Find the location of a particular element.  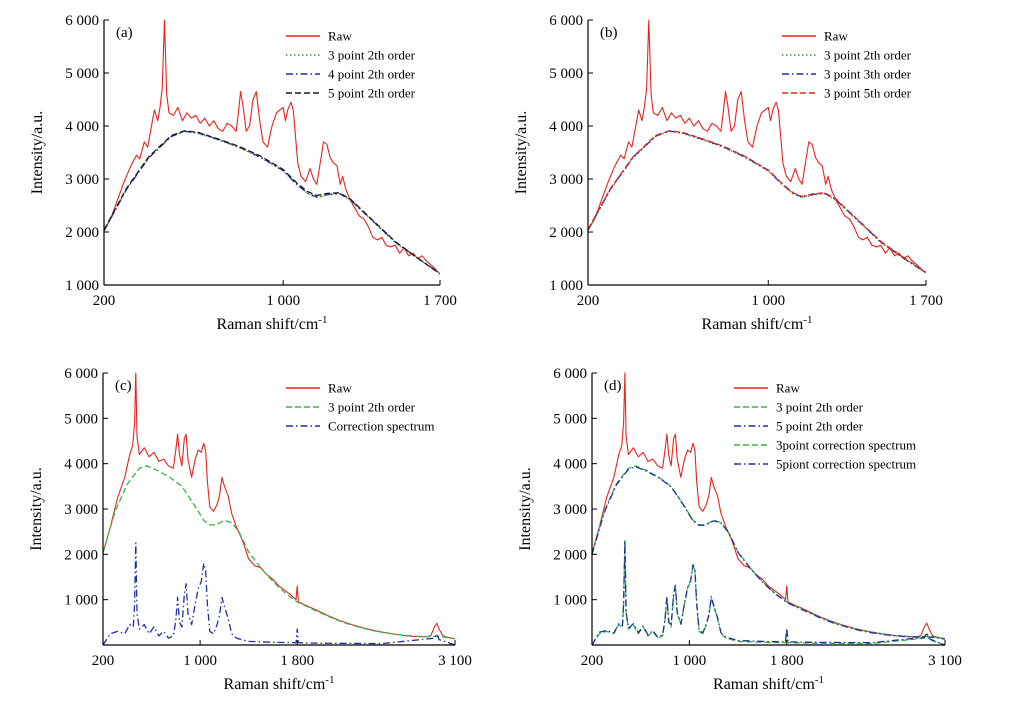

series-line-5piont-correction-spectrum is located at coordinates (768, 592).